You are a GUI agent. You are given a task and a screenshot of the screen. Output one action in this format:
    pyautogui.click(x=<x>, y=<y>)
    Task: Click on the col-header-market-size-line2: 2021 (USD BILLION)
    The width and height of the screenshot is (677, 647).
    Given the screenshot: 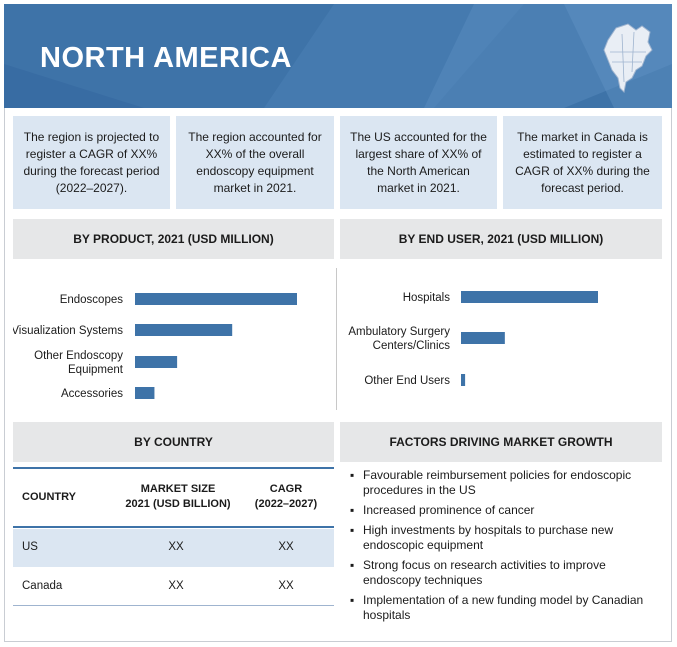 What is the action you would take?
    pyautogui.click(x=178, y=504)
    